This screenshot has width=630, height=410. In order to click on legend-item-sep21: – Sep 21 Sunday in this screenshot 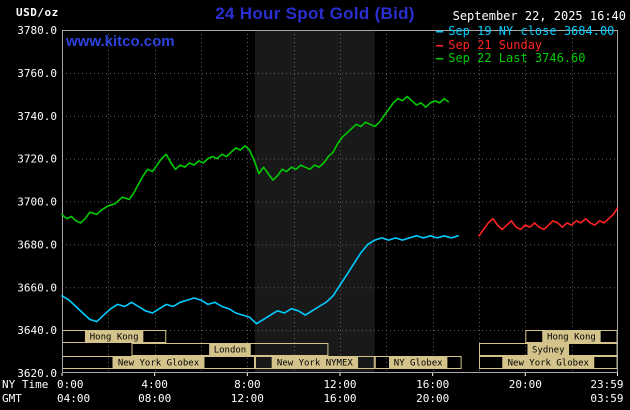, I will do `click(525, 45)`.